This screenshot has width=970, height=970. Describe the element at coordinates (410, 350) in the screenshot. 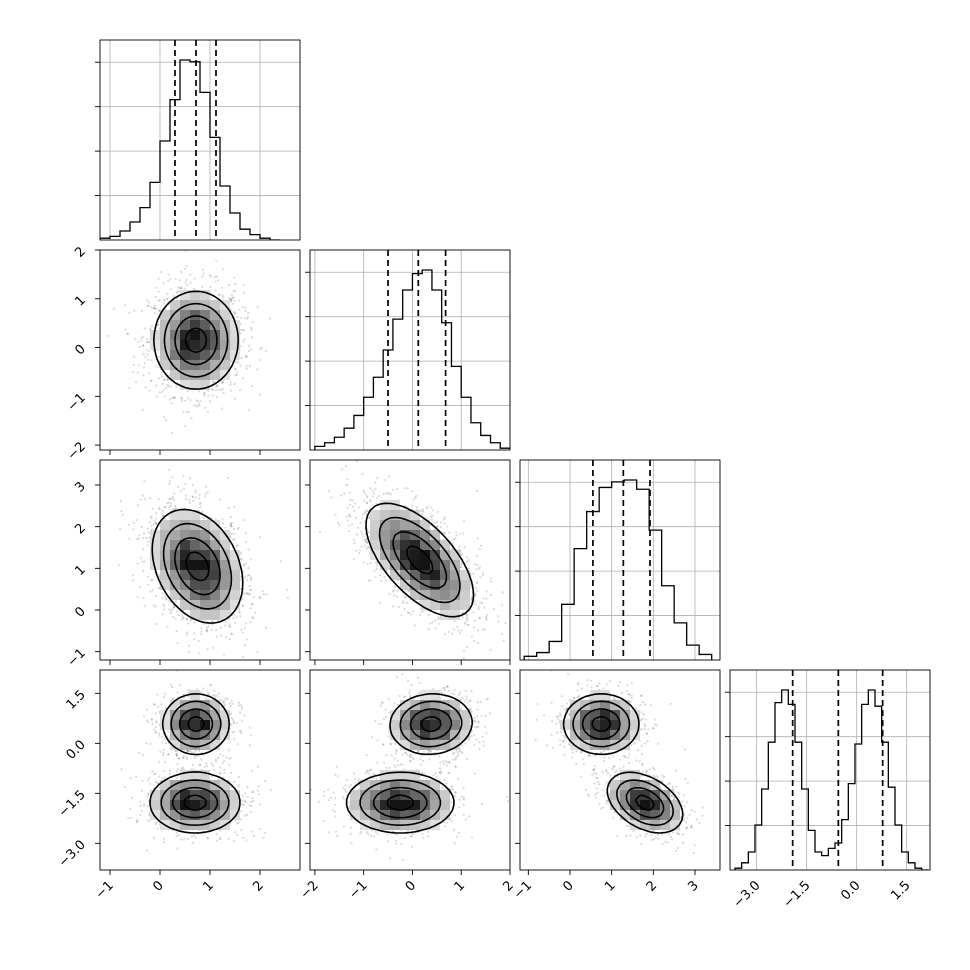

I see `axis-frame` at that location.